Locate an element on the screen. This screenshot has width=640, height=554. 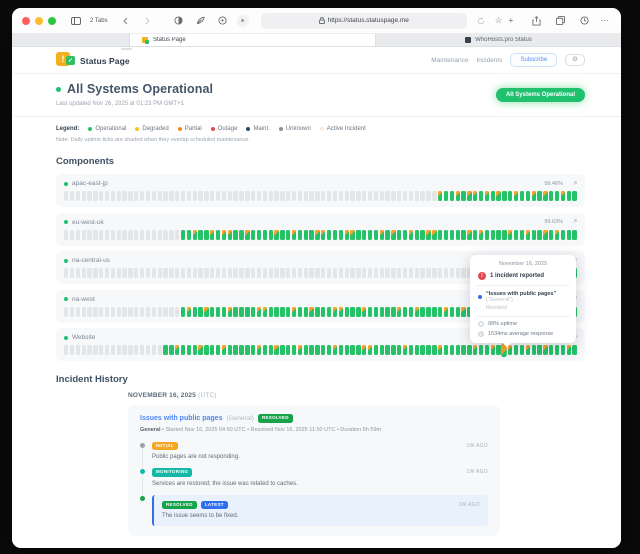
incident-title-link: Issues with public pages is located at coordinates (181, 418).